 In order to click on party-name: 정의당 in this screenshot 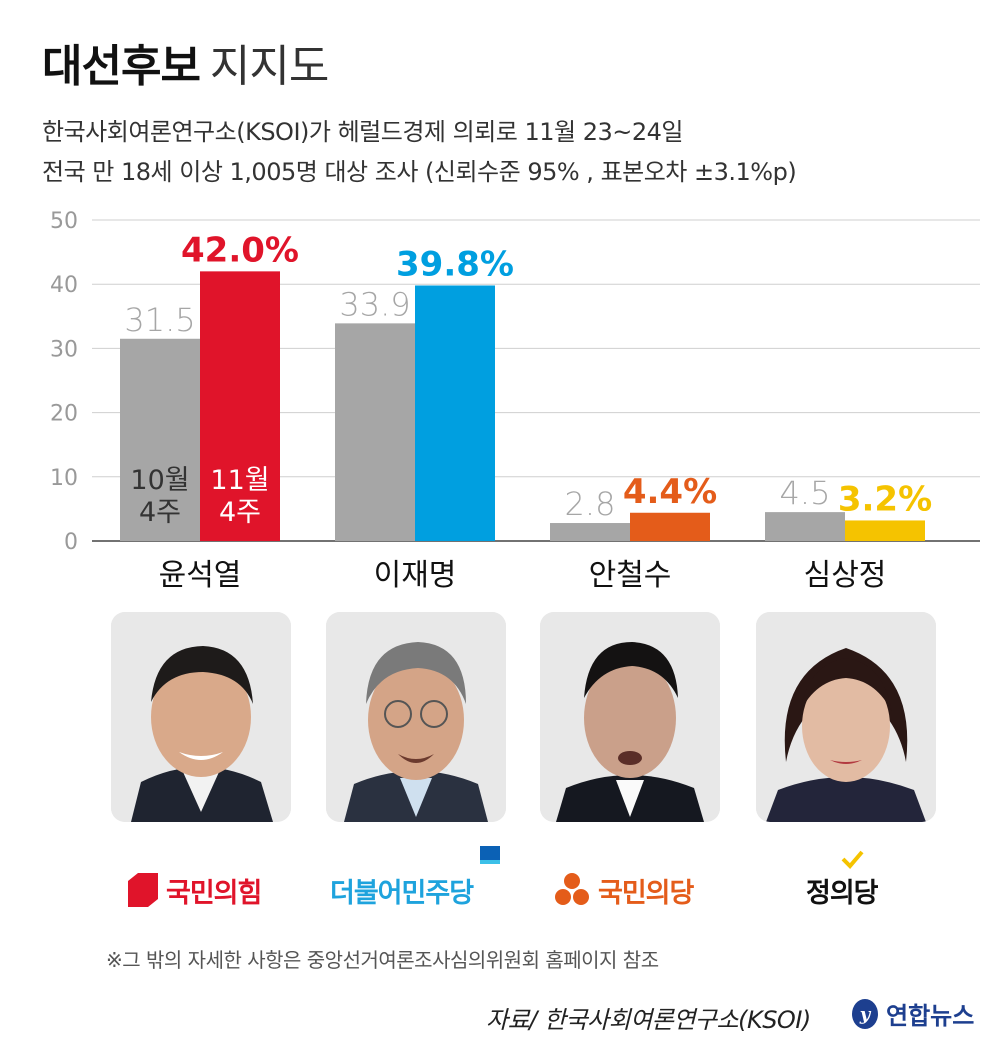, I will do `click(842, 893)`.